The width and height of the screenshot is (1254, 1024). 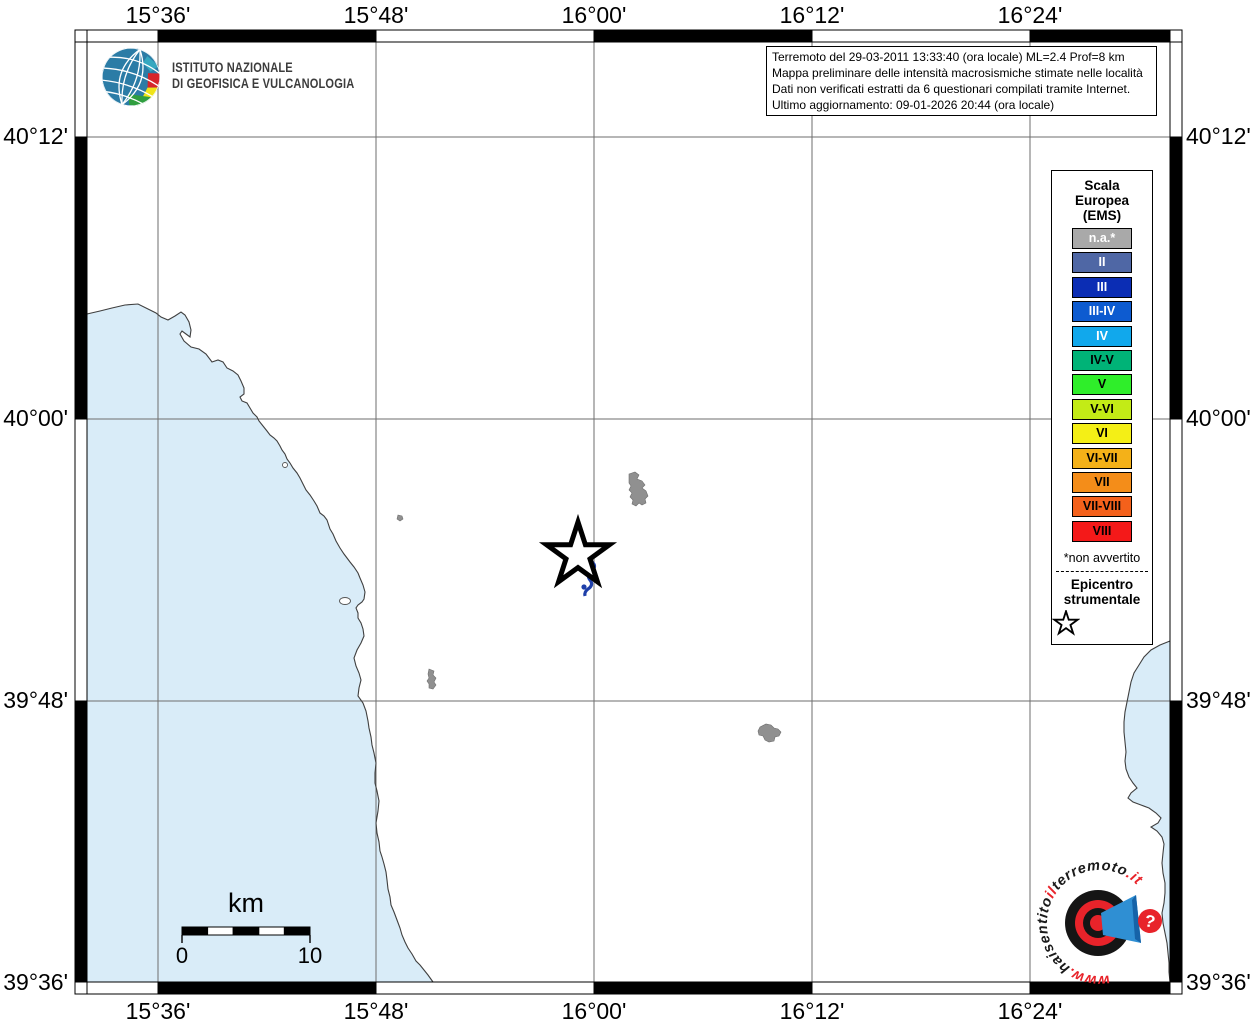 I want to click on coastal-lagoon, so click(x=345, y=601).